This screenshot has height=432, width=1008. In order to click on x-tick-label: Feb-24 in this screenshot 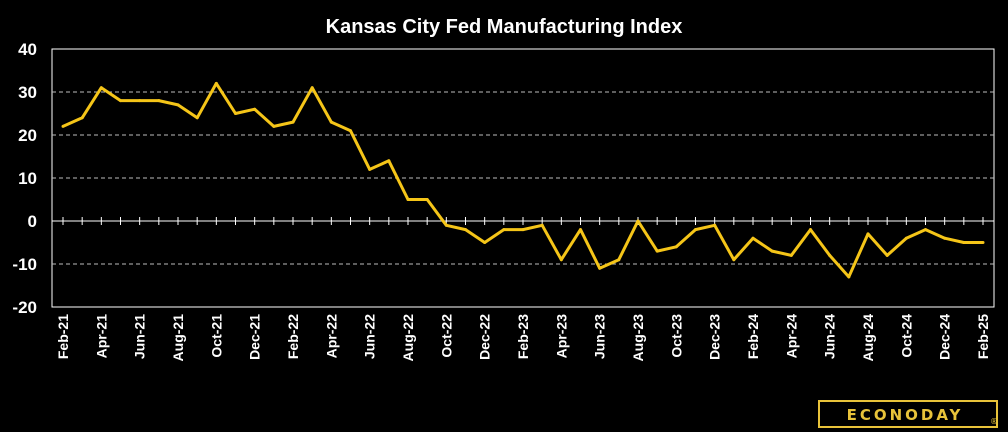, I will do `click(753, 336)`.